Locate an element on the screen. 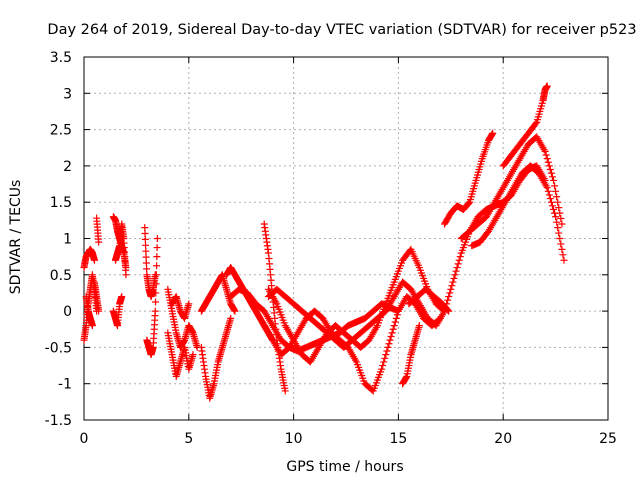 Image resolution: width=640 pixels, height=480 pixels. y-tick-label: 0.5 is located at coordinates (61, 276).